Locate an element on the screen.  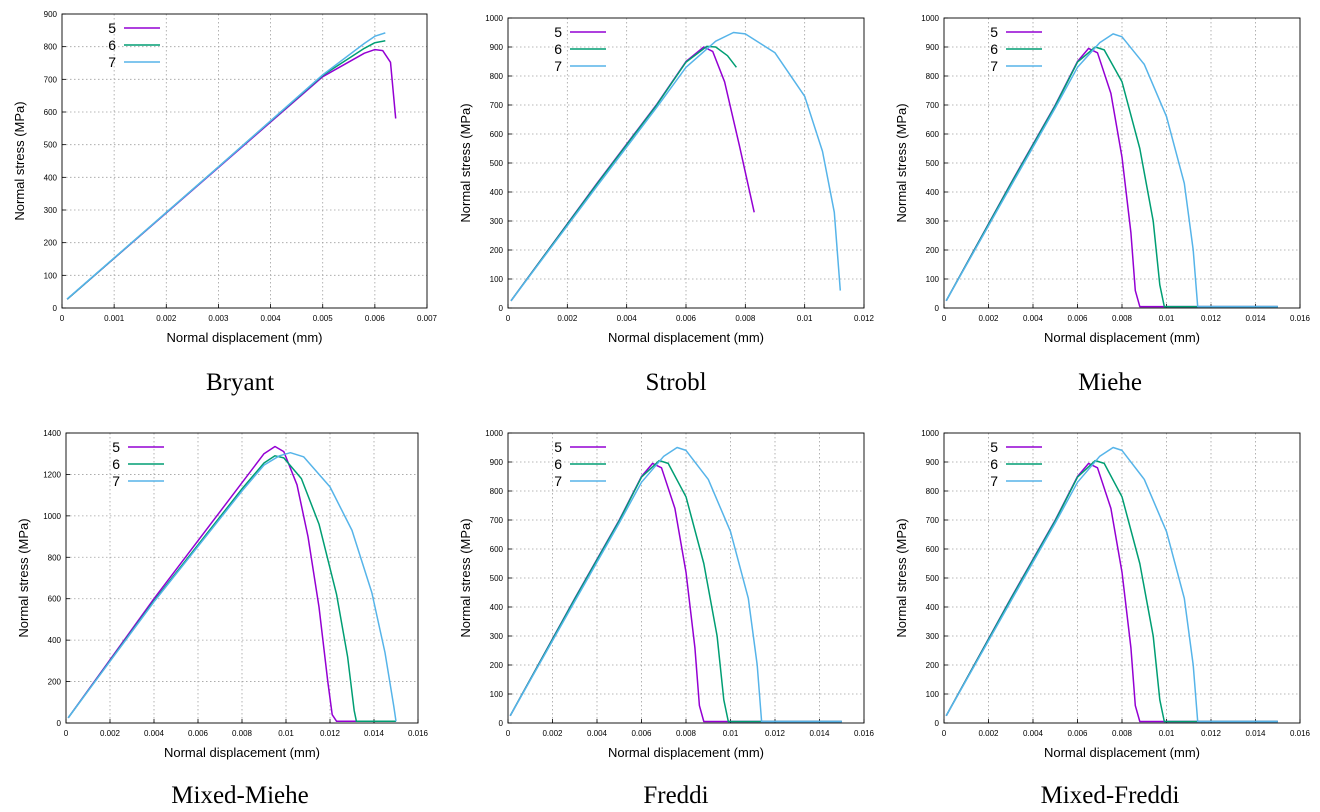
panel-caption: Mixed-Miehe is located at coordinates (239, 795).